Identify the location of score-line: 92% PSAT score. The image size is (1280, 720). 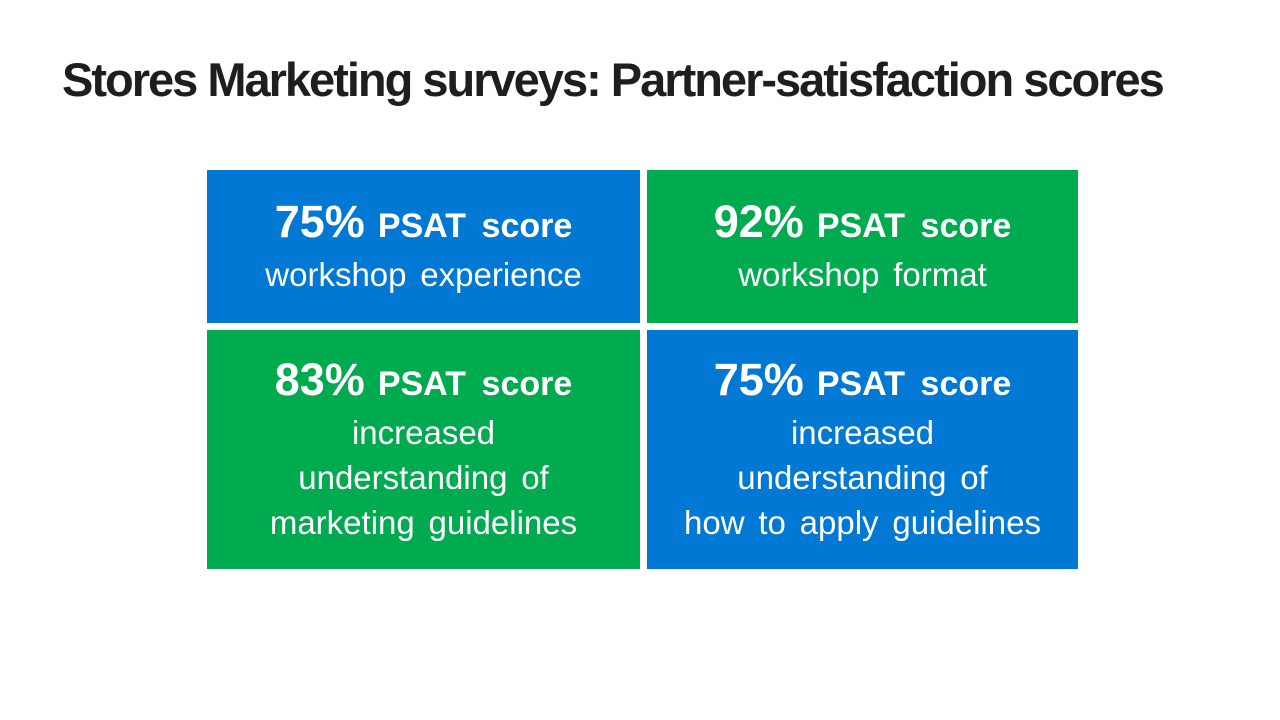
(863, 224).